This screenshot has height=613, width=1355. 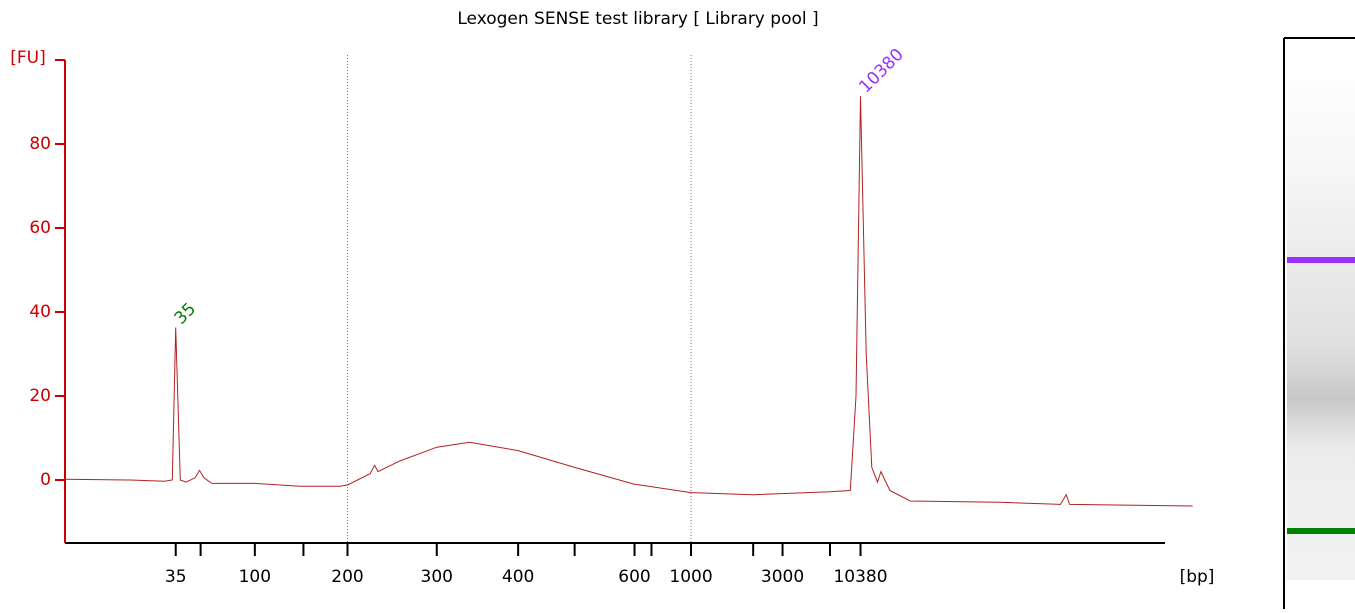 I want to click on x-tick-label: 10380, so click(x=860, y=577).